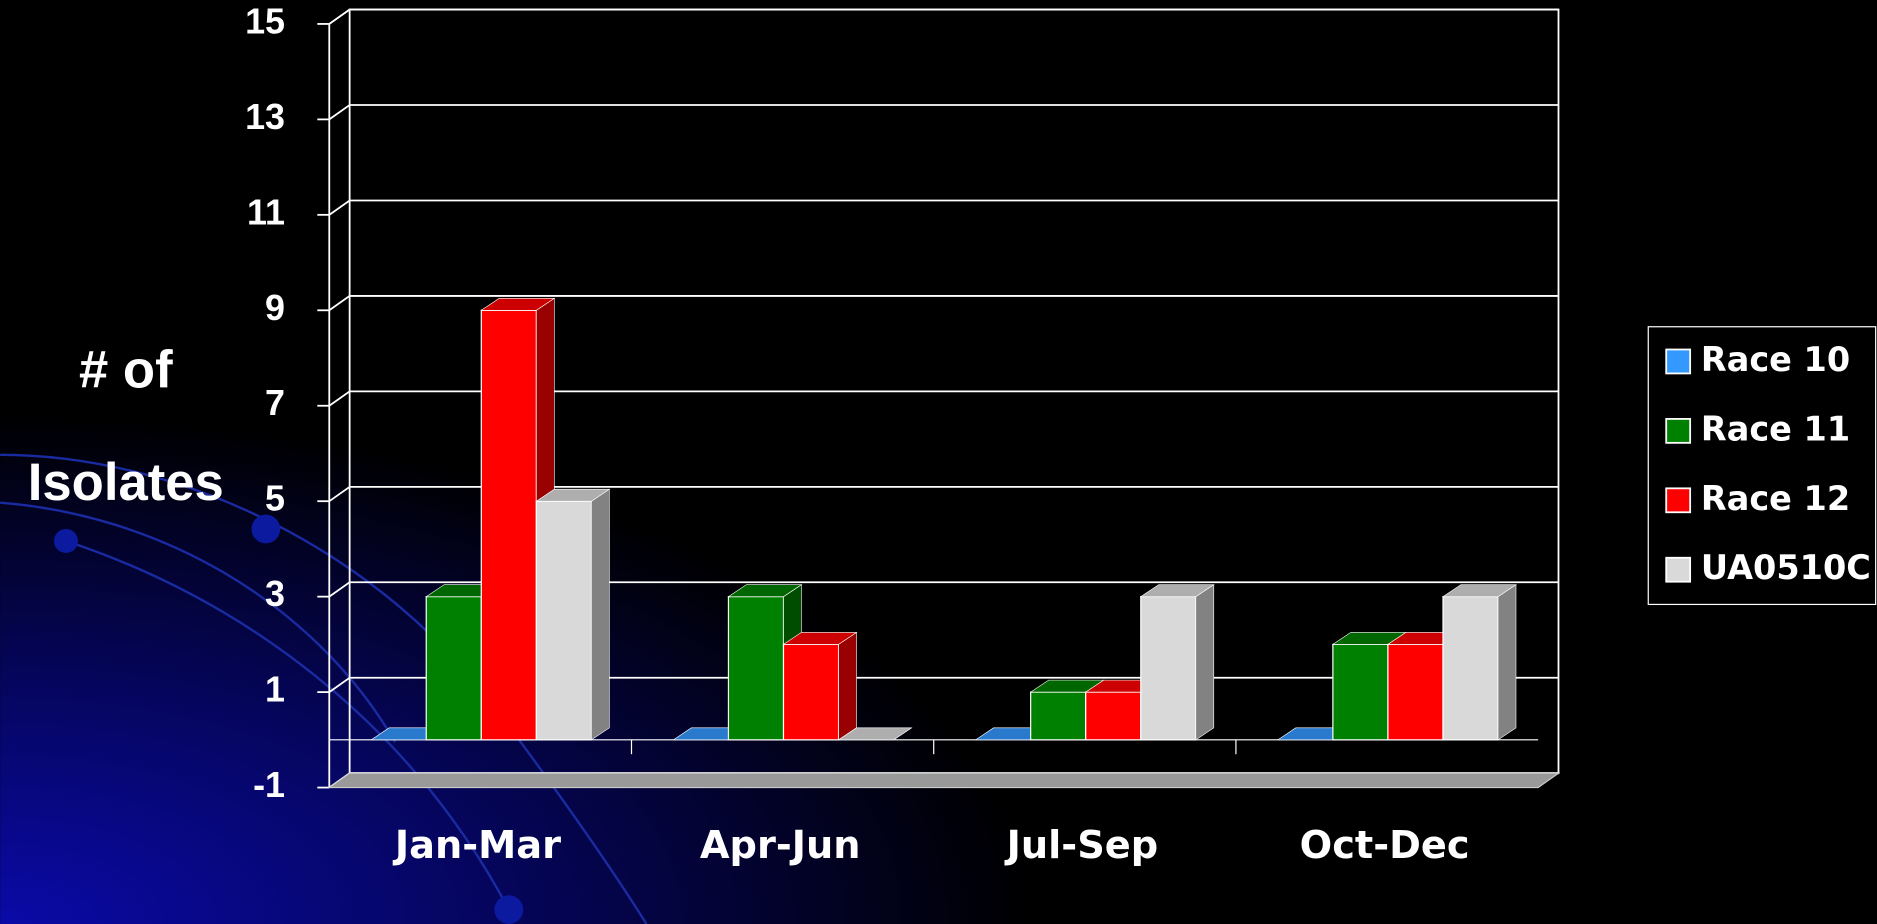 The image size is (1877, 924). I want to click on y-axis-label: Isolates, so click(126, 482).